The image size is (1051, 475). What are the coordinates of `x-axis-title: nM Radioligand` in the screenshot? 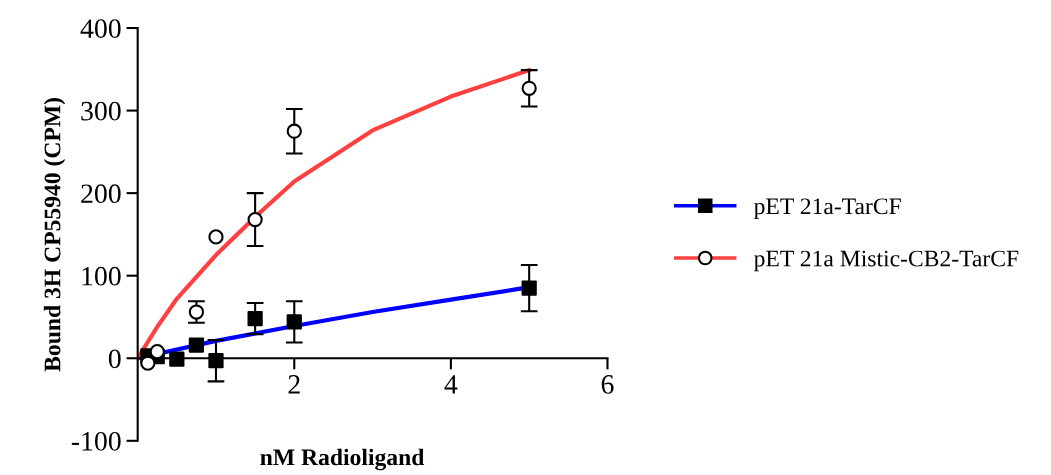 It's located at (342, 459).